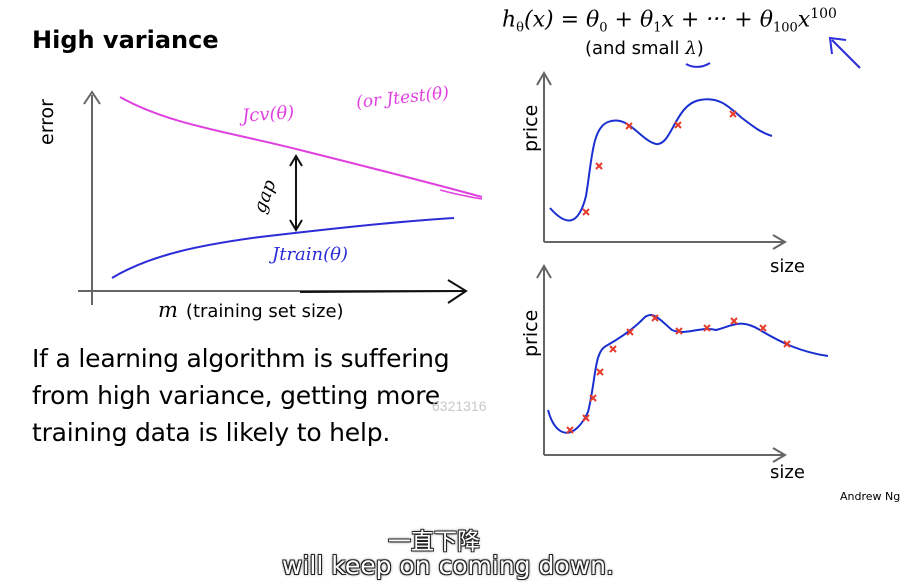  What do you see at coordinates (844, 52) in the screenshot?
I see `lambda-arrow` at bounding box center [844, 52].